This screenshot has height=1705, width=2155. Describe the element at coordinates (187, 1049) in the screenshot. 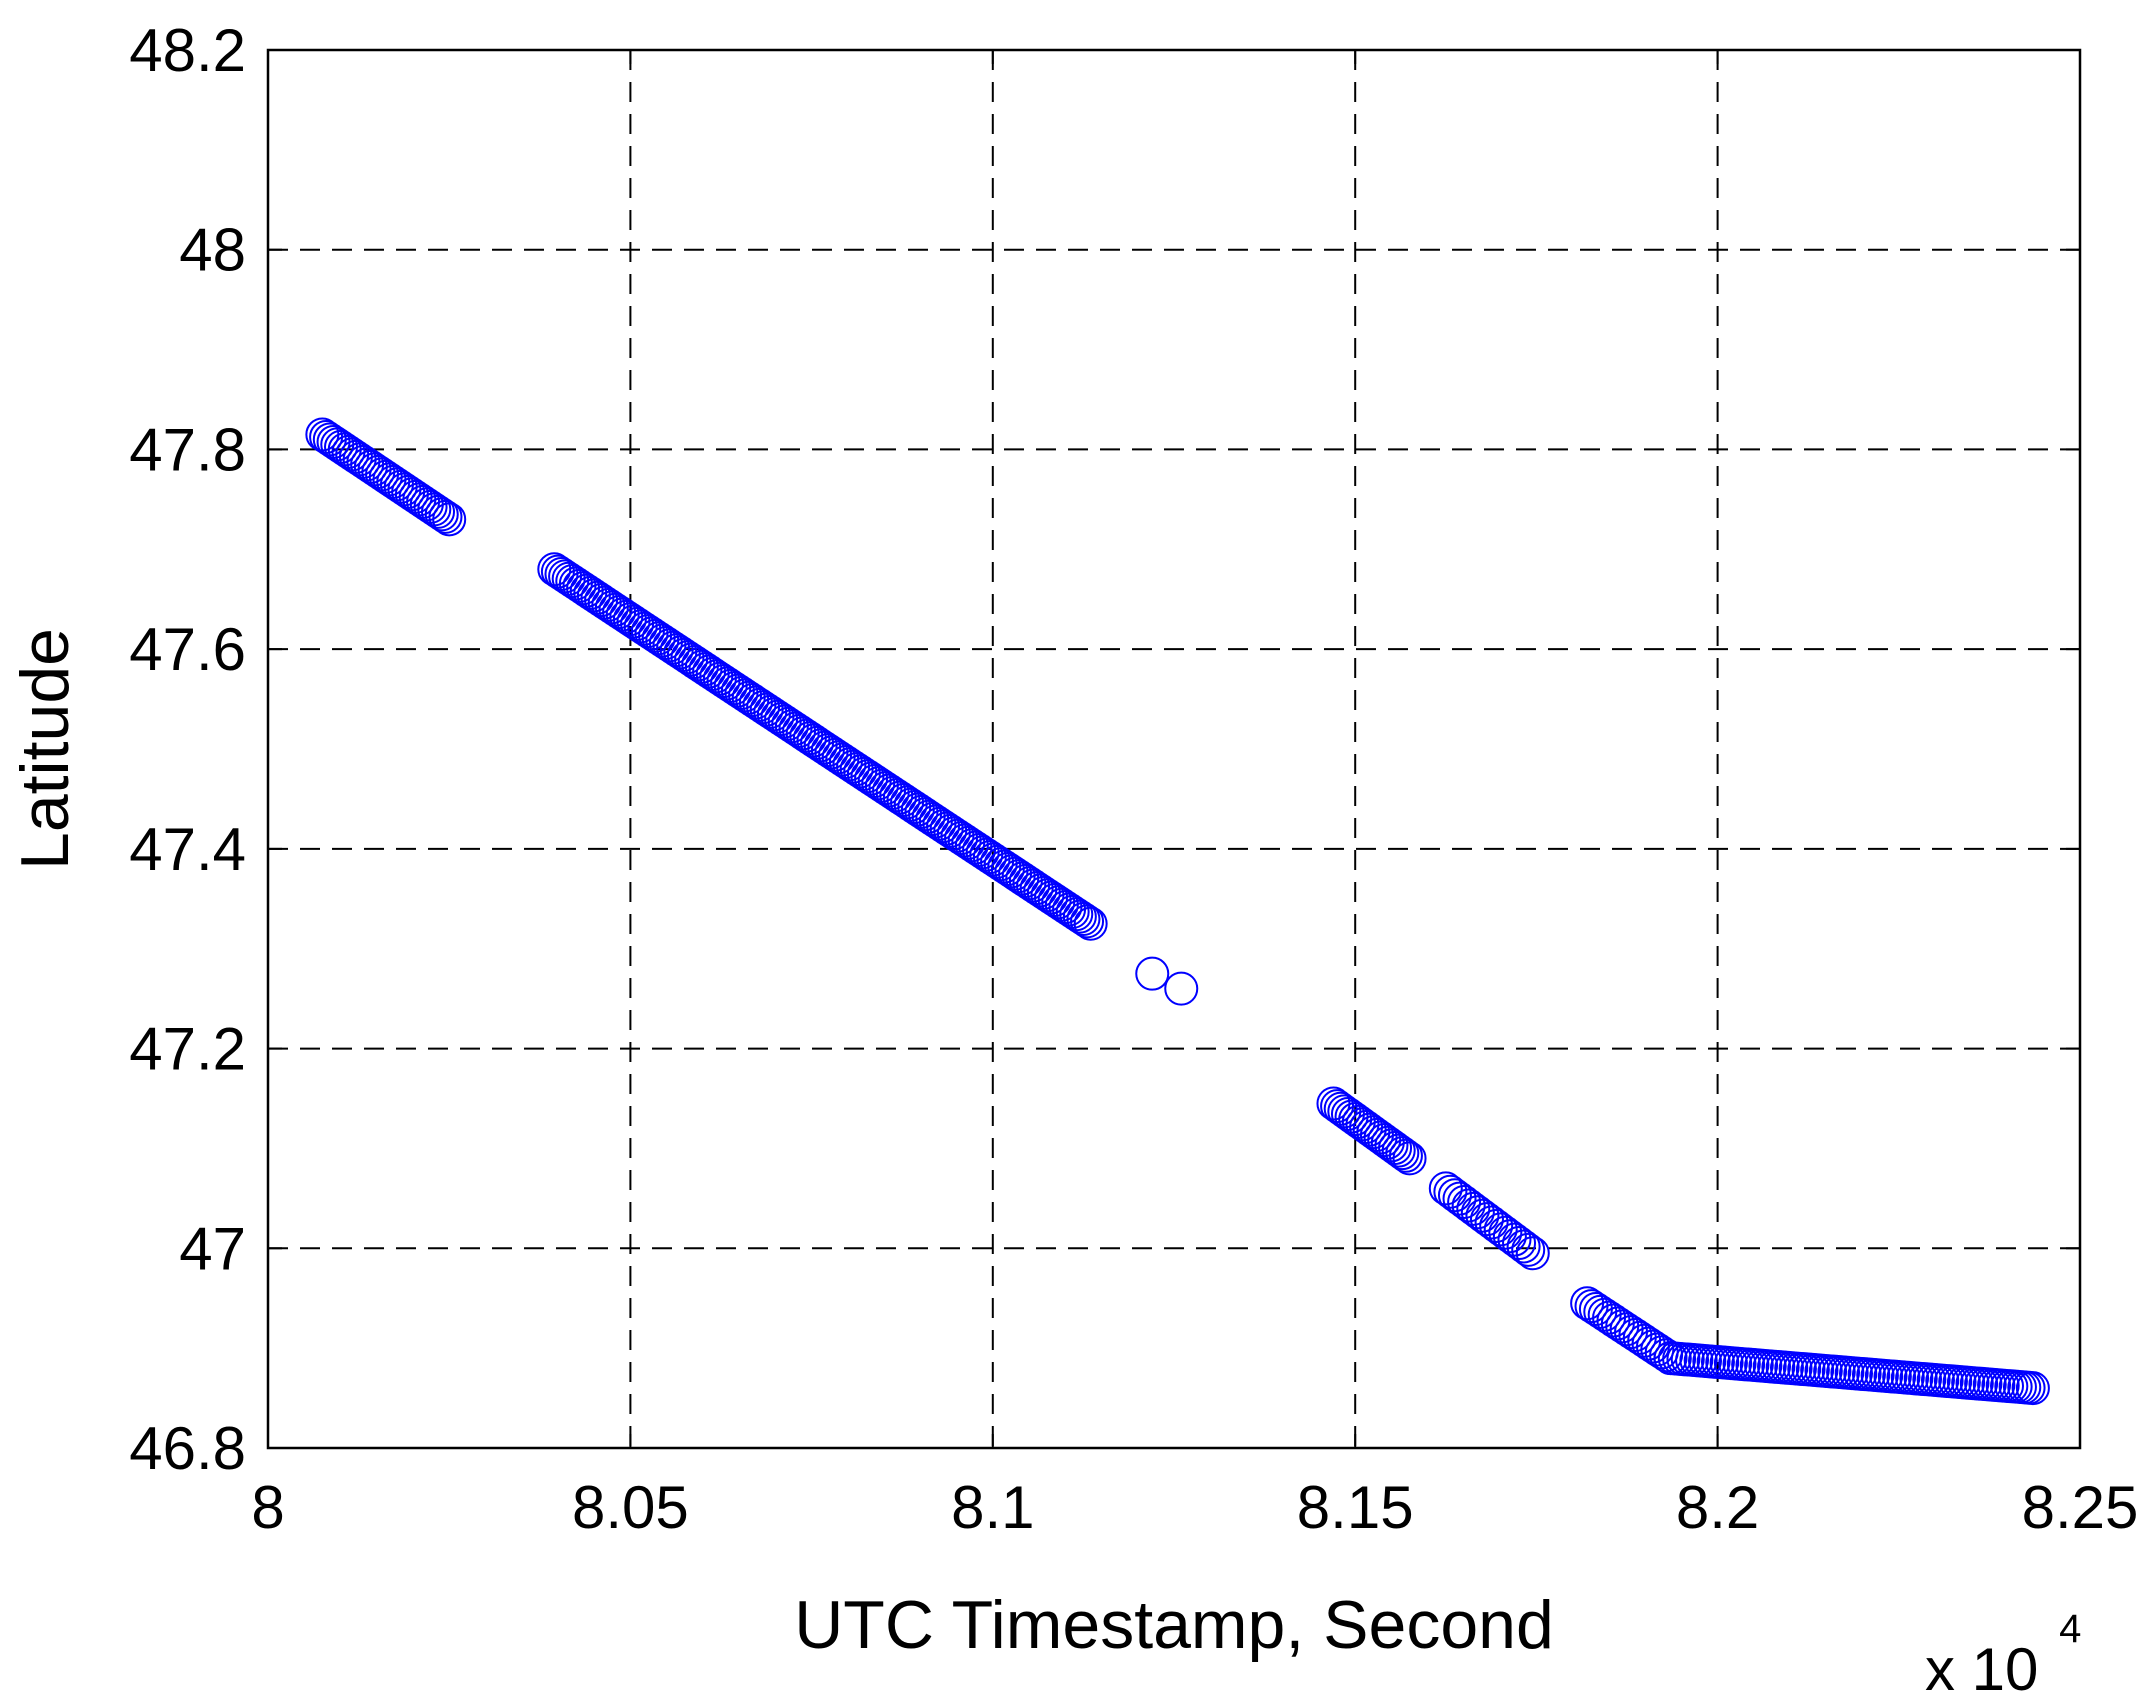

I see `y-tick-label: 47.2` at that location.